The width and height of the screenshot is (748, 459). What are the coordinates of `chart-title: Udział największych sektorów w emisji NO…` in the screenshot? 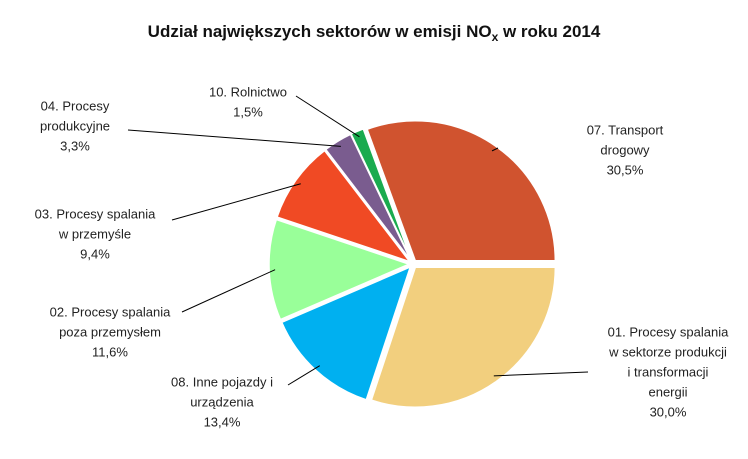 It's located at (374, 33).